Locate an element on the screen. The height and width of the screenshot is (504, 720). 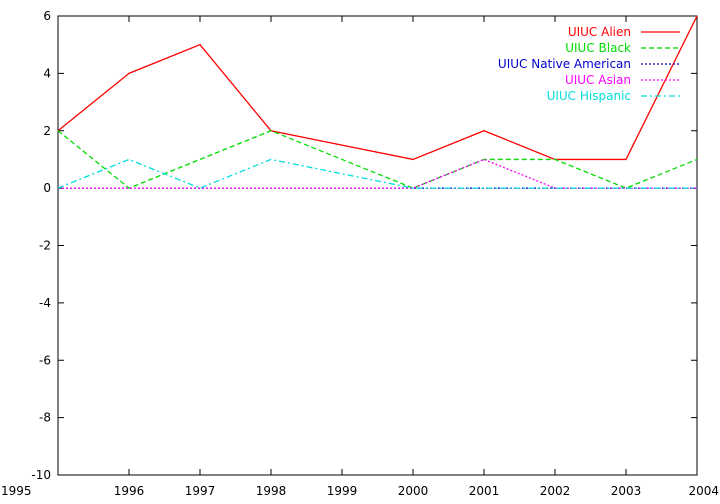
series-line-uiuc-asian is located at coordinates (377, 173).